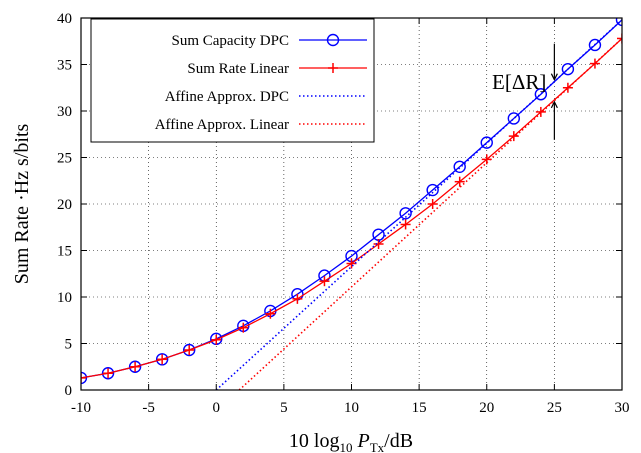 This screenshot has width=641, height=453. I want to click on arrow-down-head, so click(554, 77).